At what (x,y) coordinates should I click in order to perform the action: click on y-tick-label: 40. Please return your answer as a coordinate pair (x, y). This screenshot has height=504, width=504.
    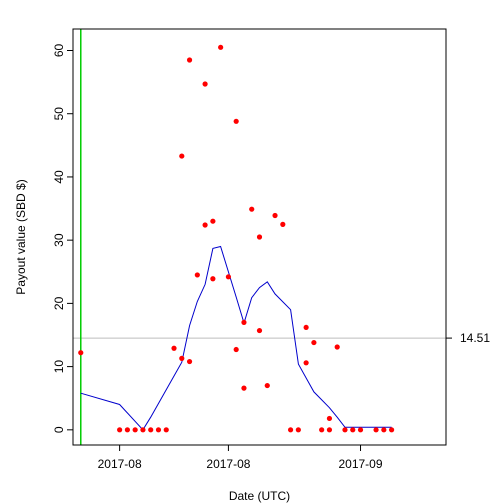
    Looking at the image, I should click on (59, 177).